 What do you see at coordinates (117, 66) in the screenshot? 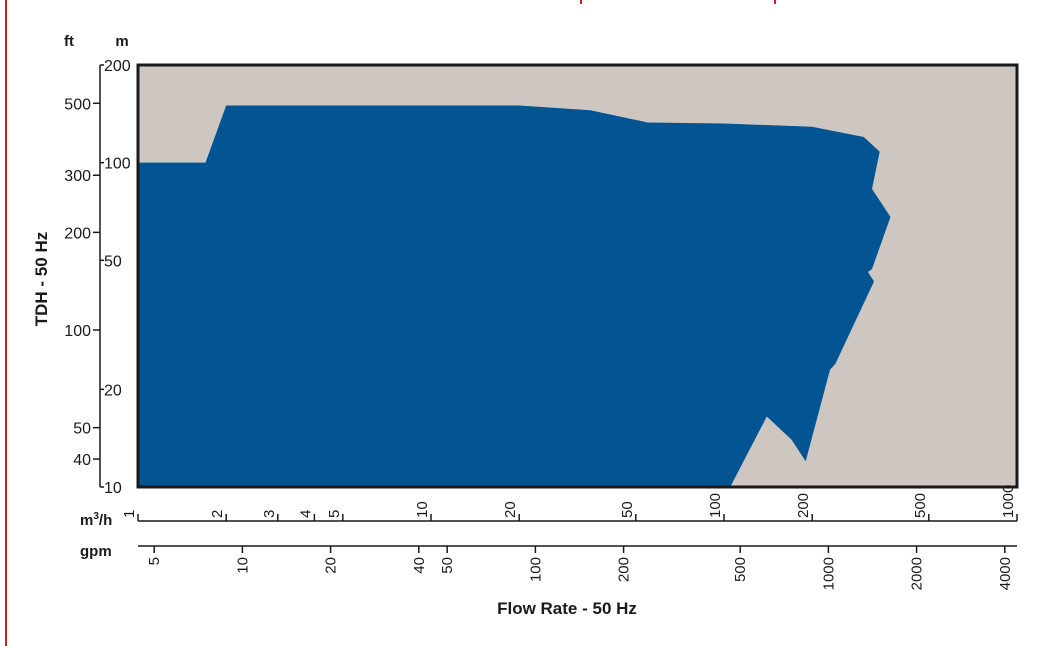
I see `y-tick-label-m: 200` at bounding box center [117, 66].